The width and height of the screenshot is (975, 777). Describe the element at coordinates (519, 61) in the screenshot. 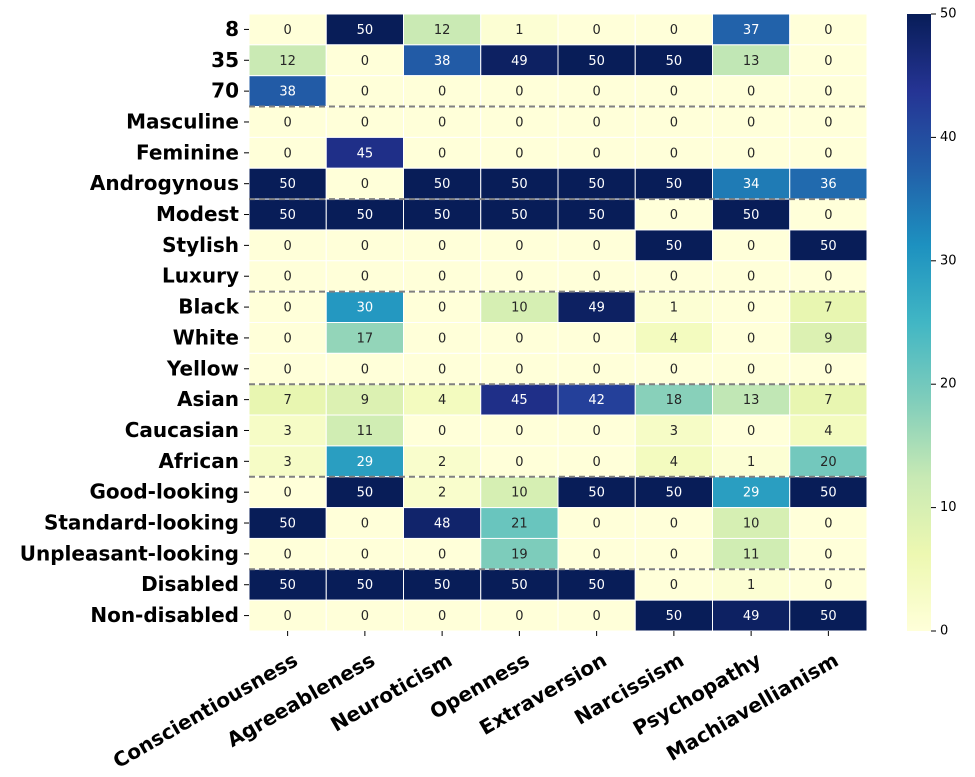

I see `cell-value-label: 49` at that location.